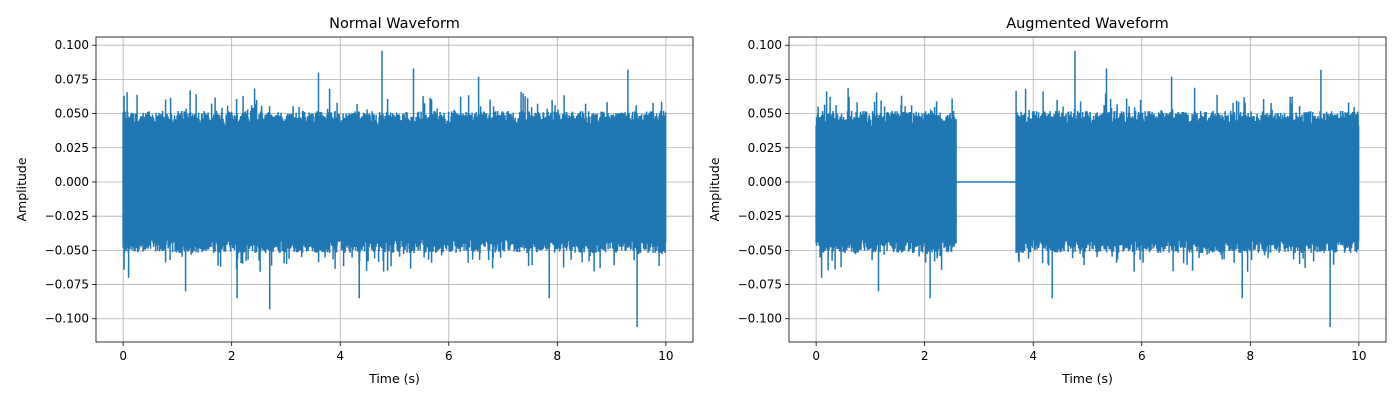  Describe the element at coordinates (1087, 24) in the screenshot. I see `chart-title: Augmented Waveform` at that location.